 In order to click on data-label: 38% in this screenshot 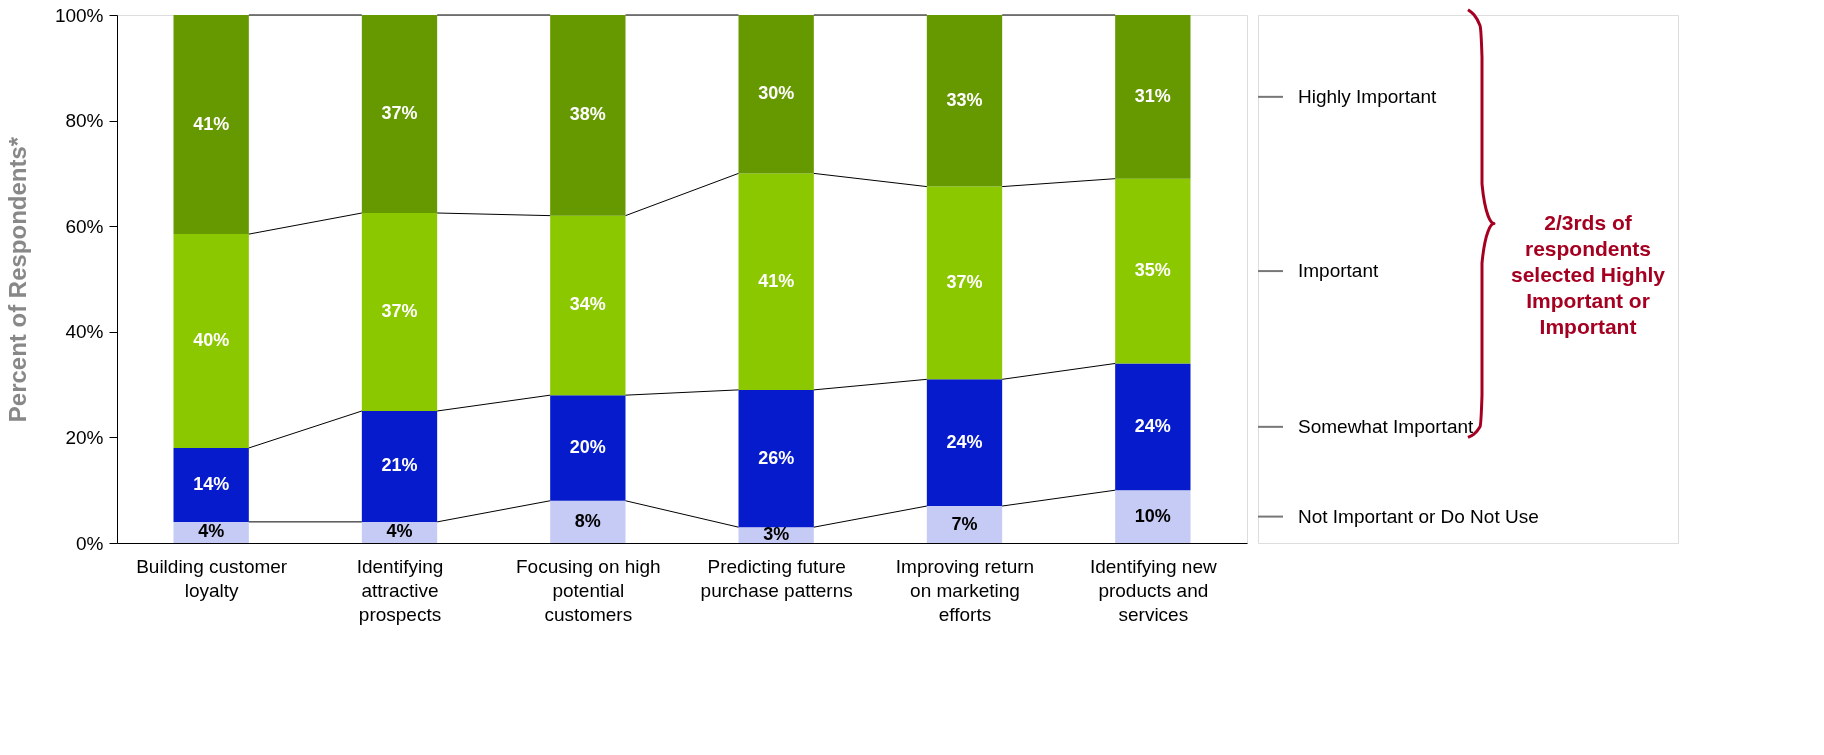, I will do `click(587, 114)`.